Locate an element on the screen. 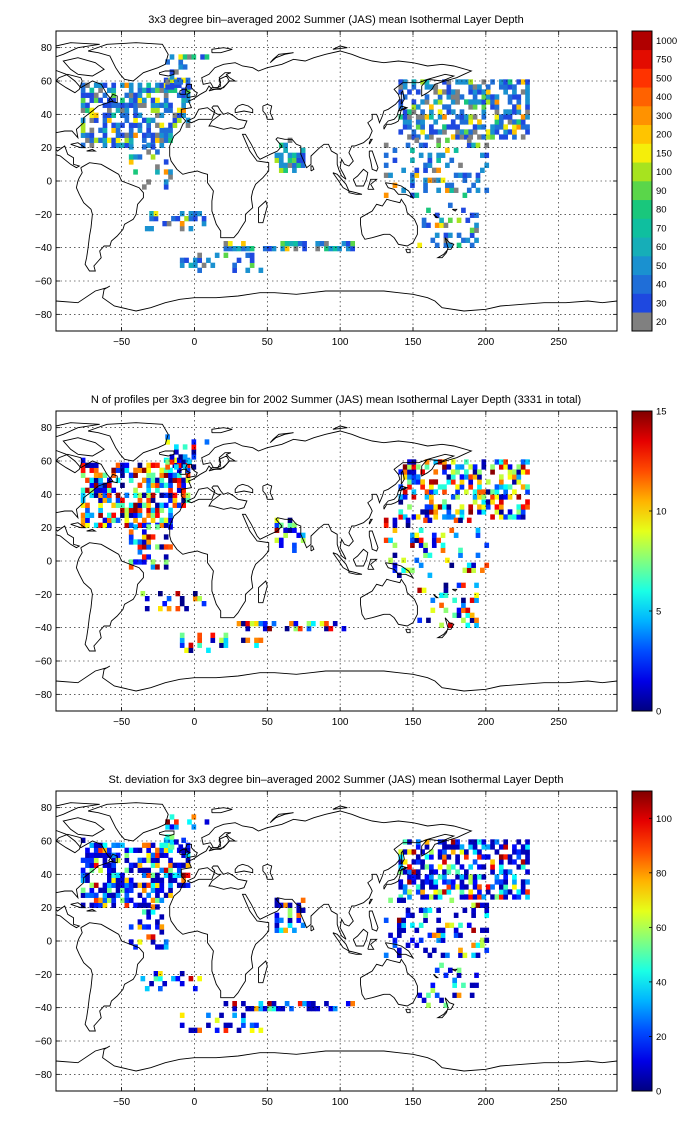 This screenshot has width=696, height=1140. y-tick-label: −60 is located at coordinates (43, 1042).